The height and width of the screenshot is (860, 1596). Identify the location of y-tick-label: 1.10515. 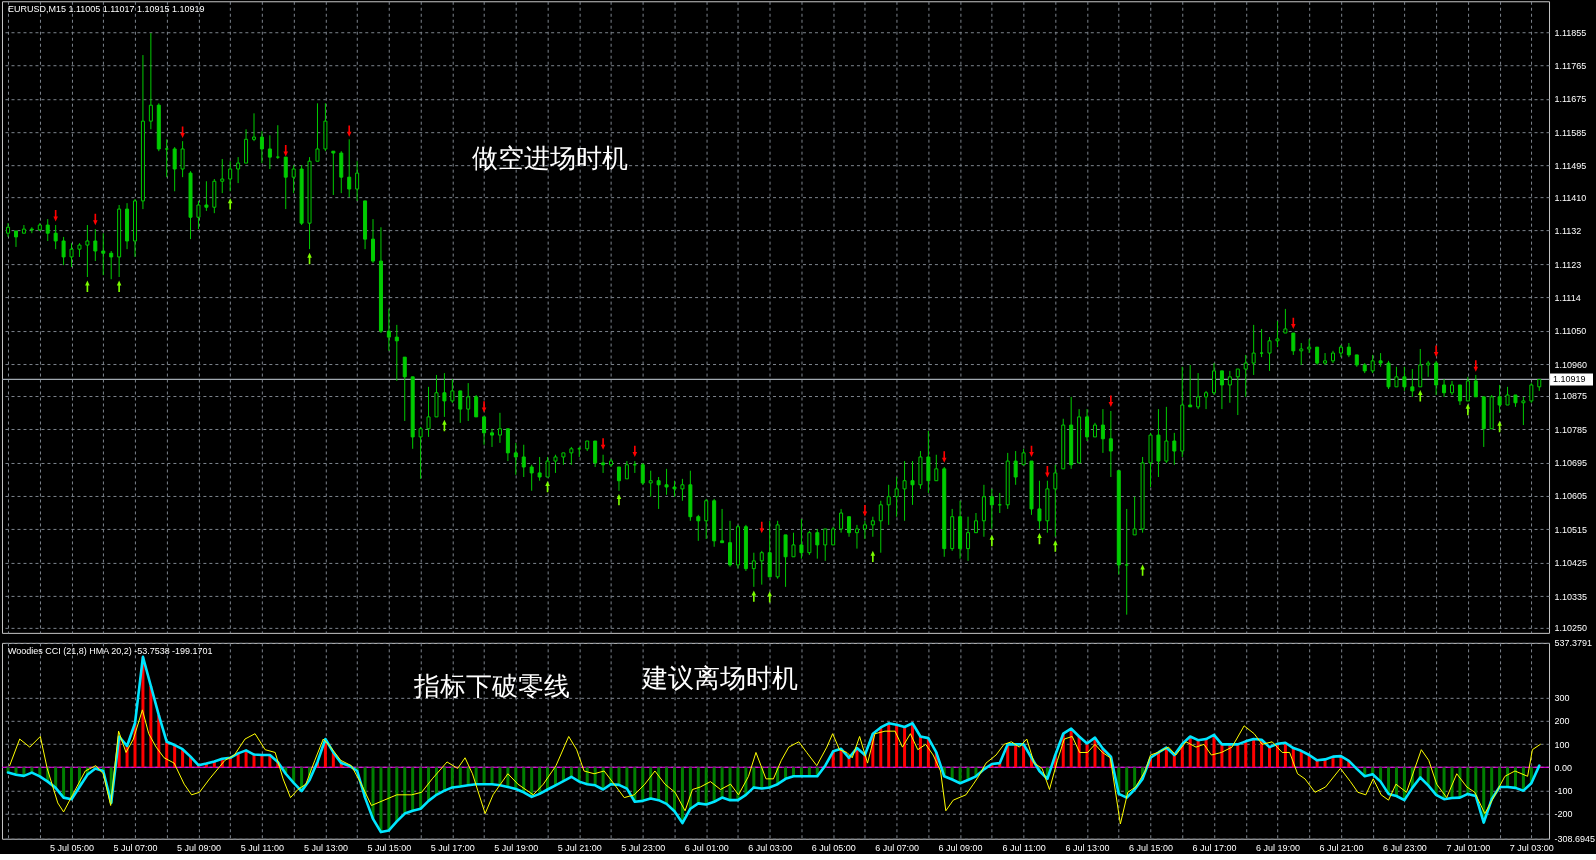
(1571, 529).